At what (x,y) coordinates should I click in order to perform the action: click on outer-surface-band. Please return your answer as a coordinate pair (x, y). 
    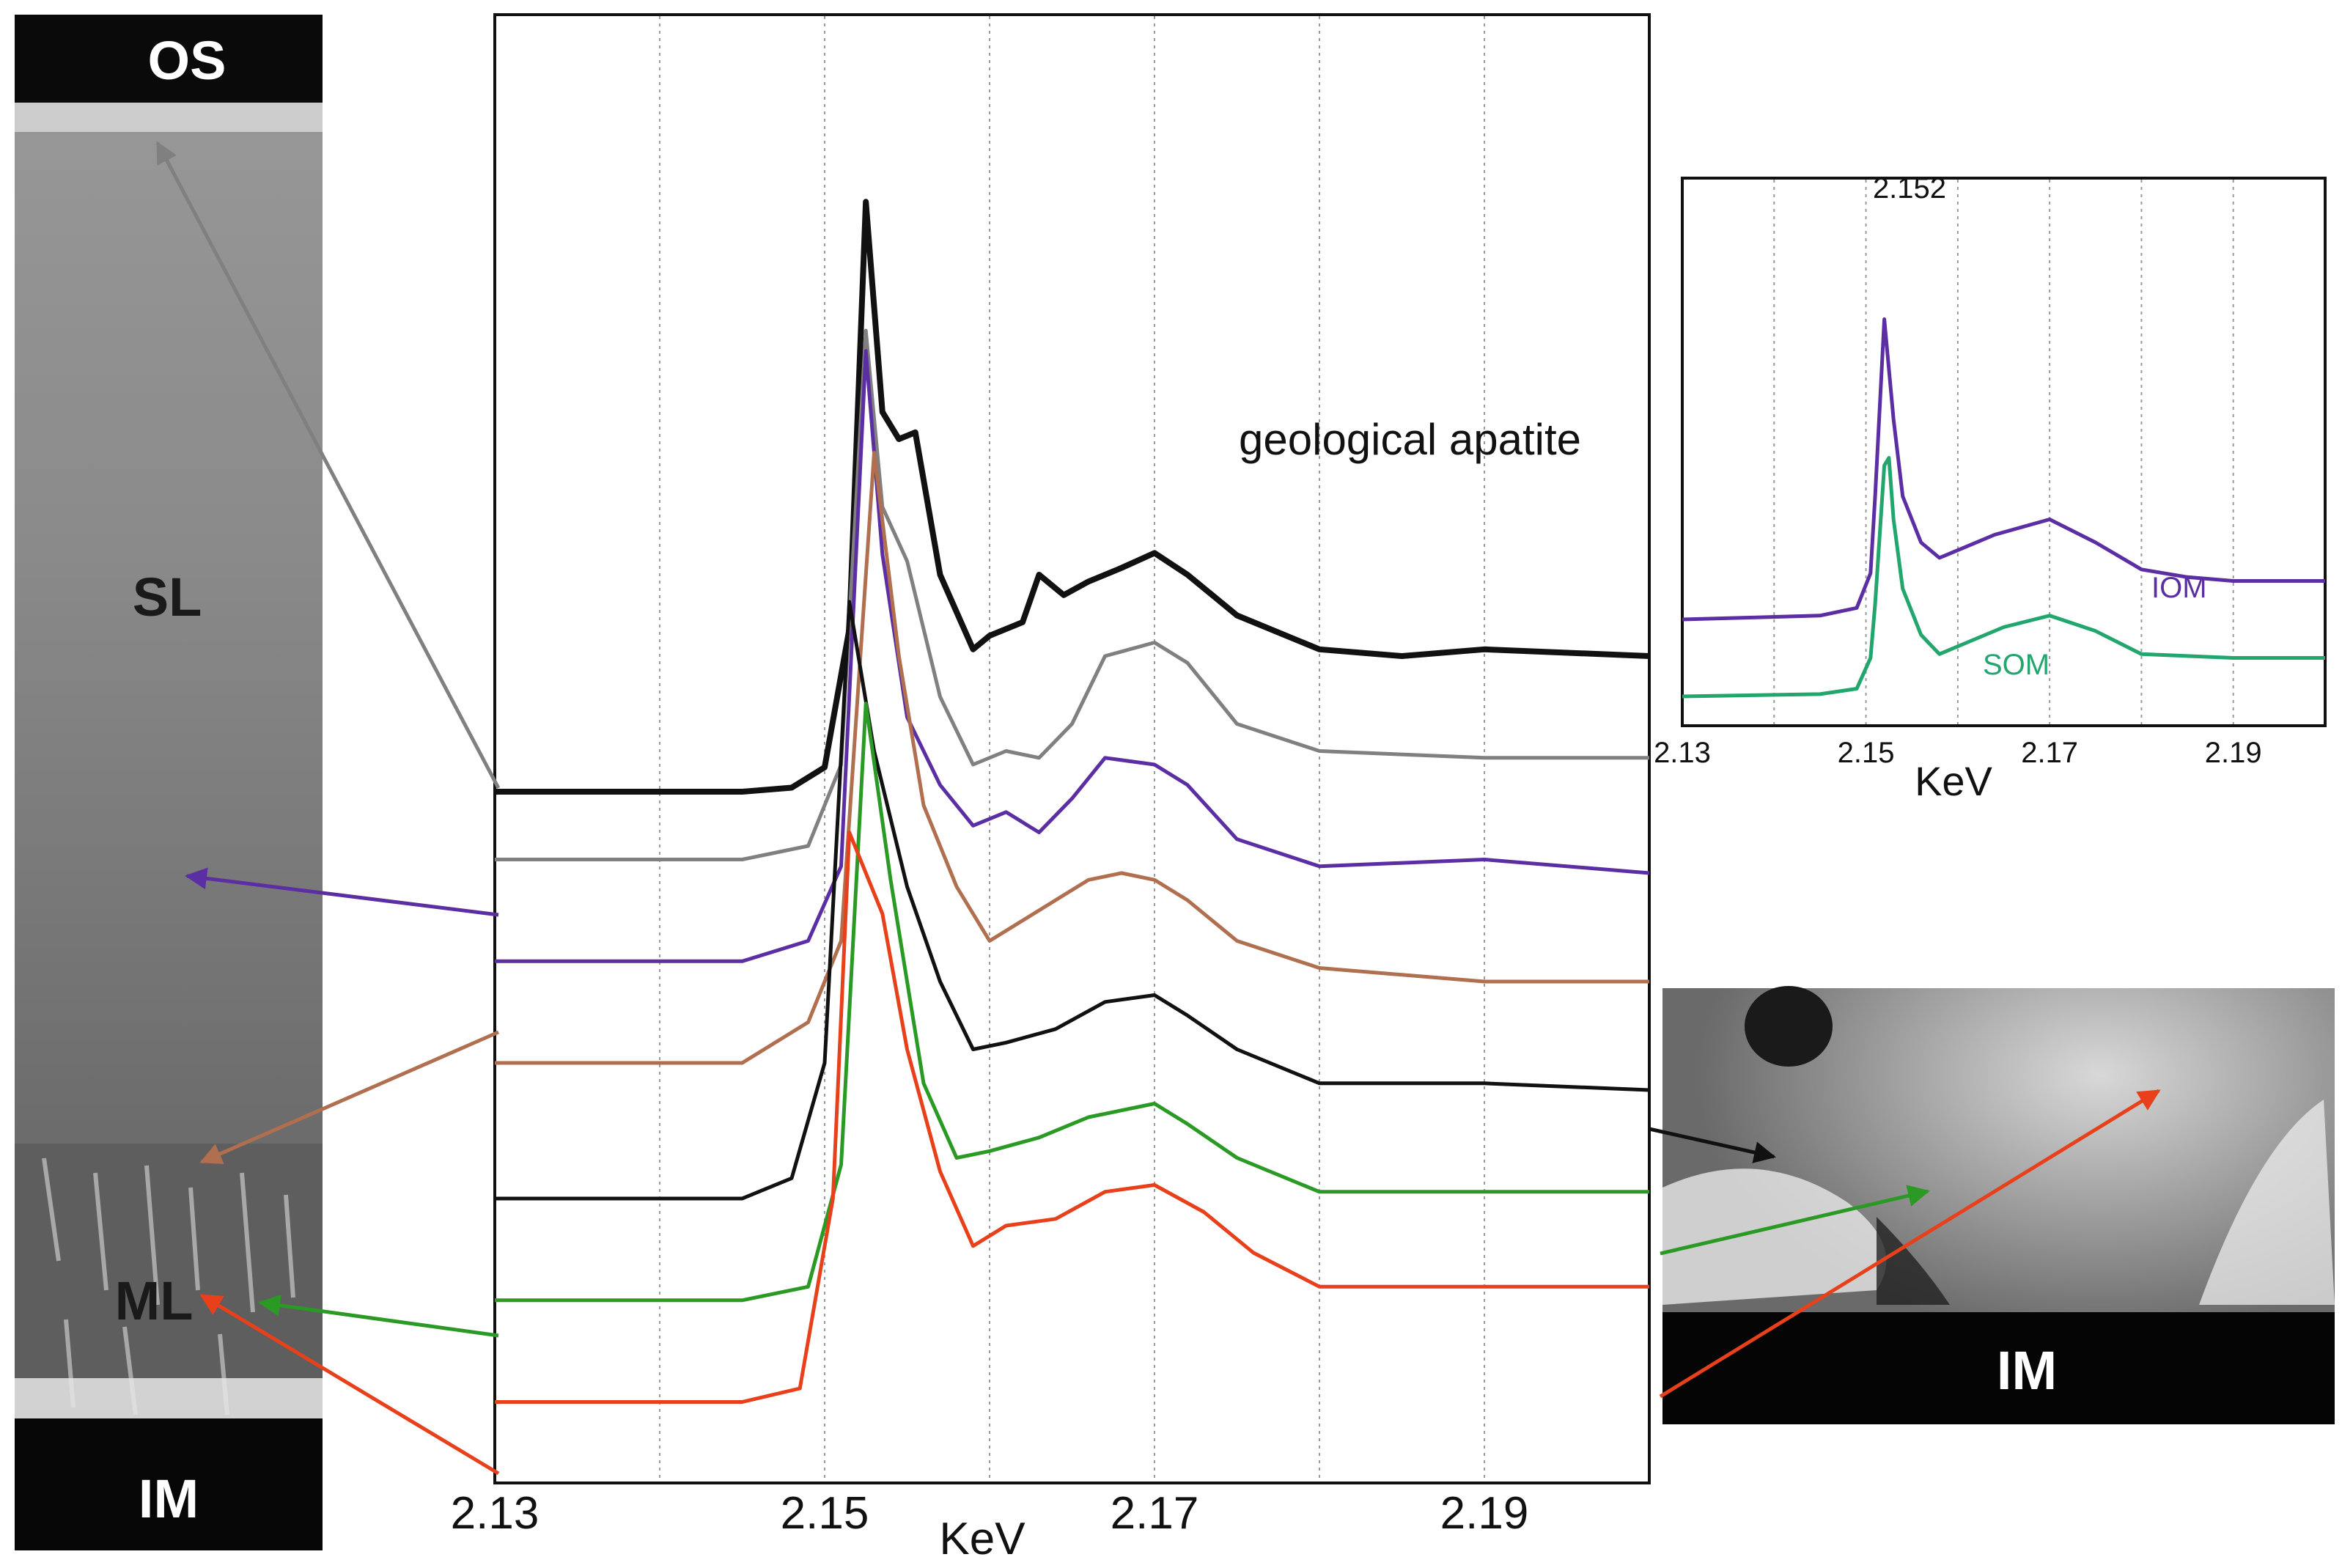
    Looking at the image, I should click on (169, 59).